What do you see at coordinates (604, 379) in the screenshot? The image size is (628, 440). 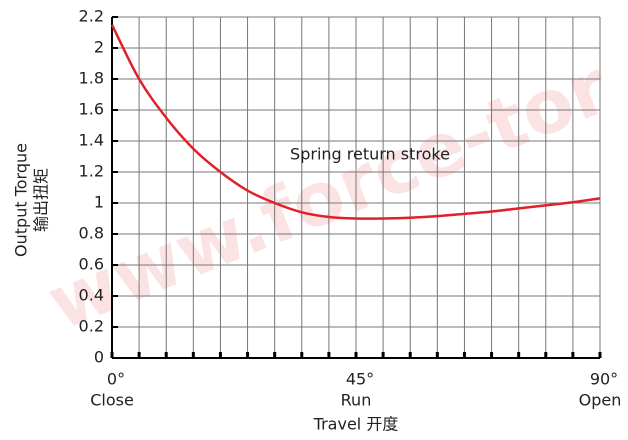 I see `x-tick-label: 90°` at bounding box center [604, 379].